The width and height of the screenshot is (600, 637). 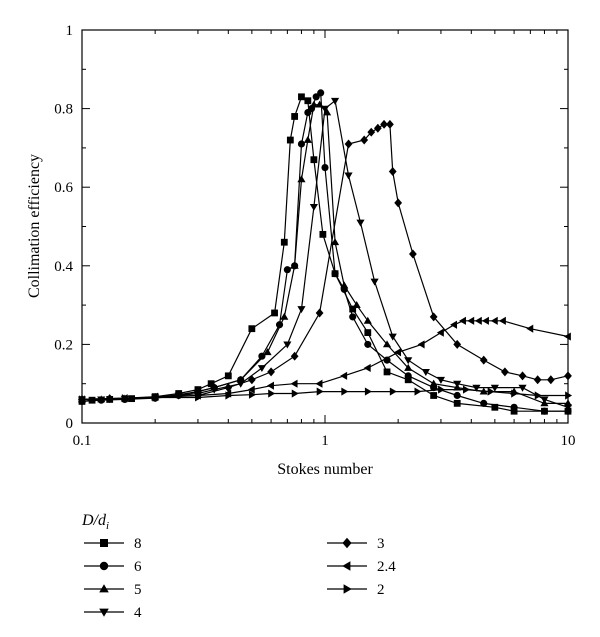 I want to click on legend-item: 2, so click(x=356, y=590).